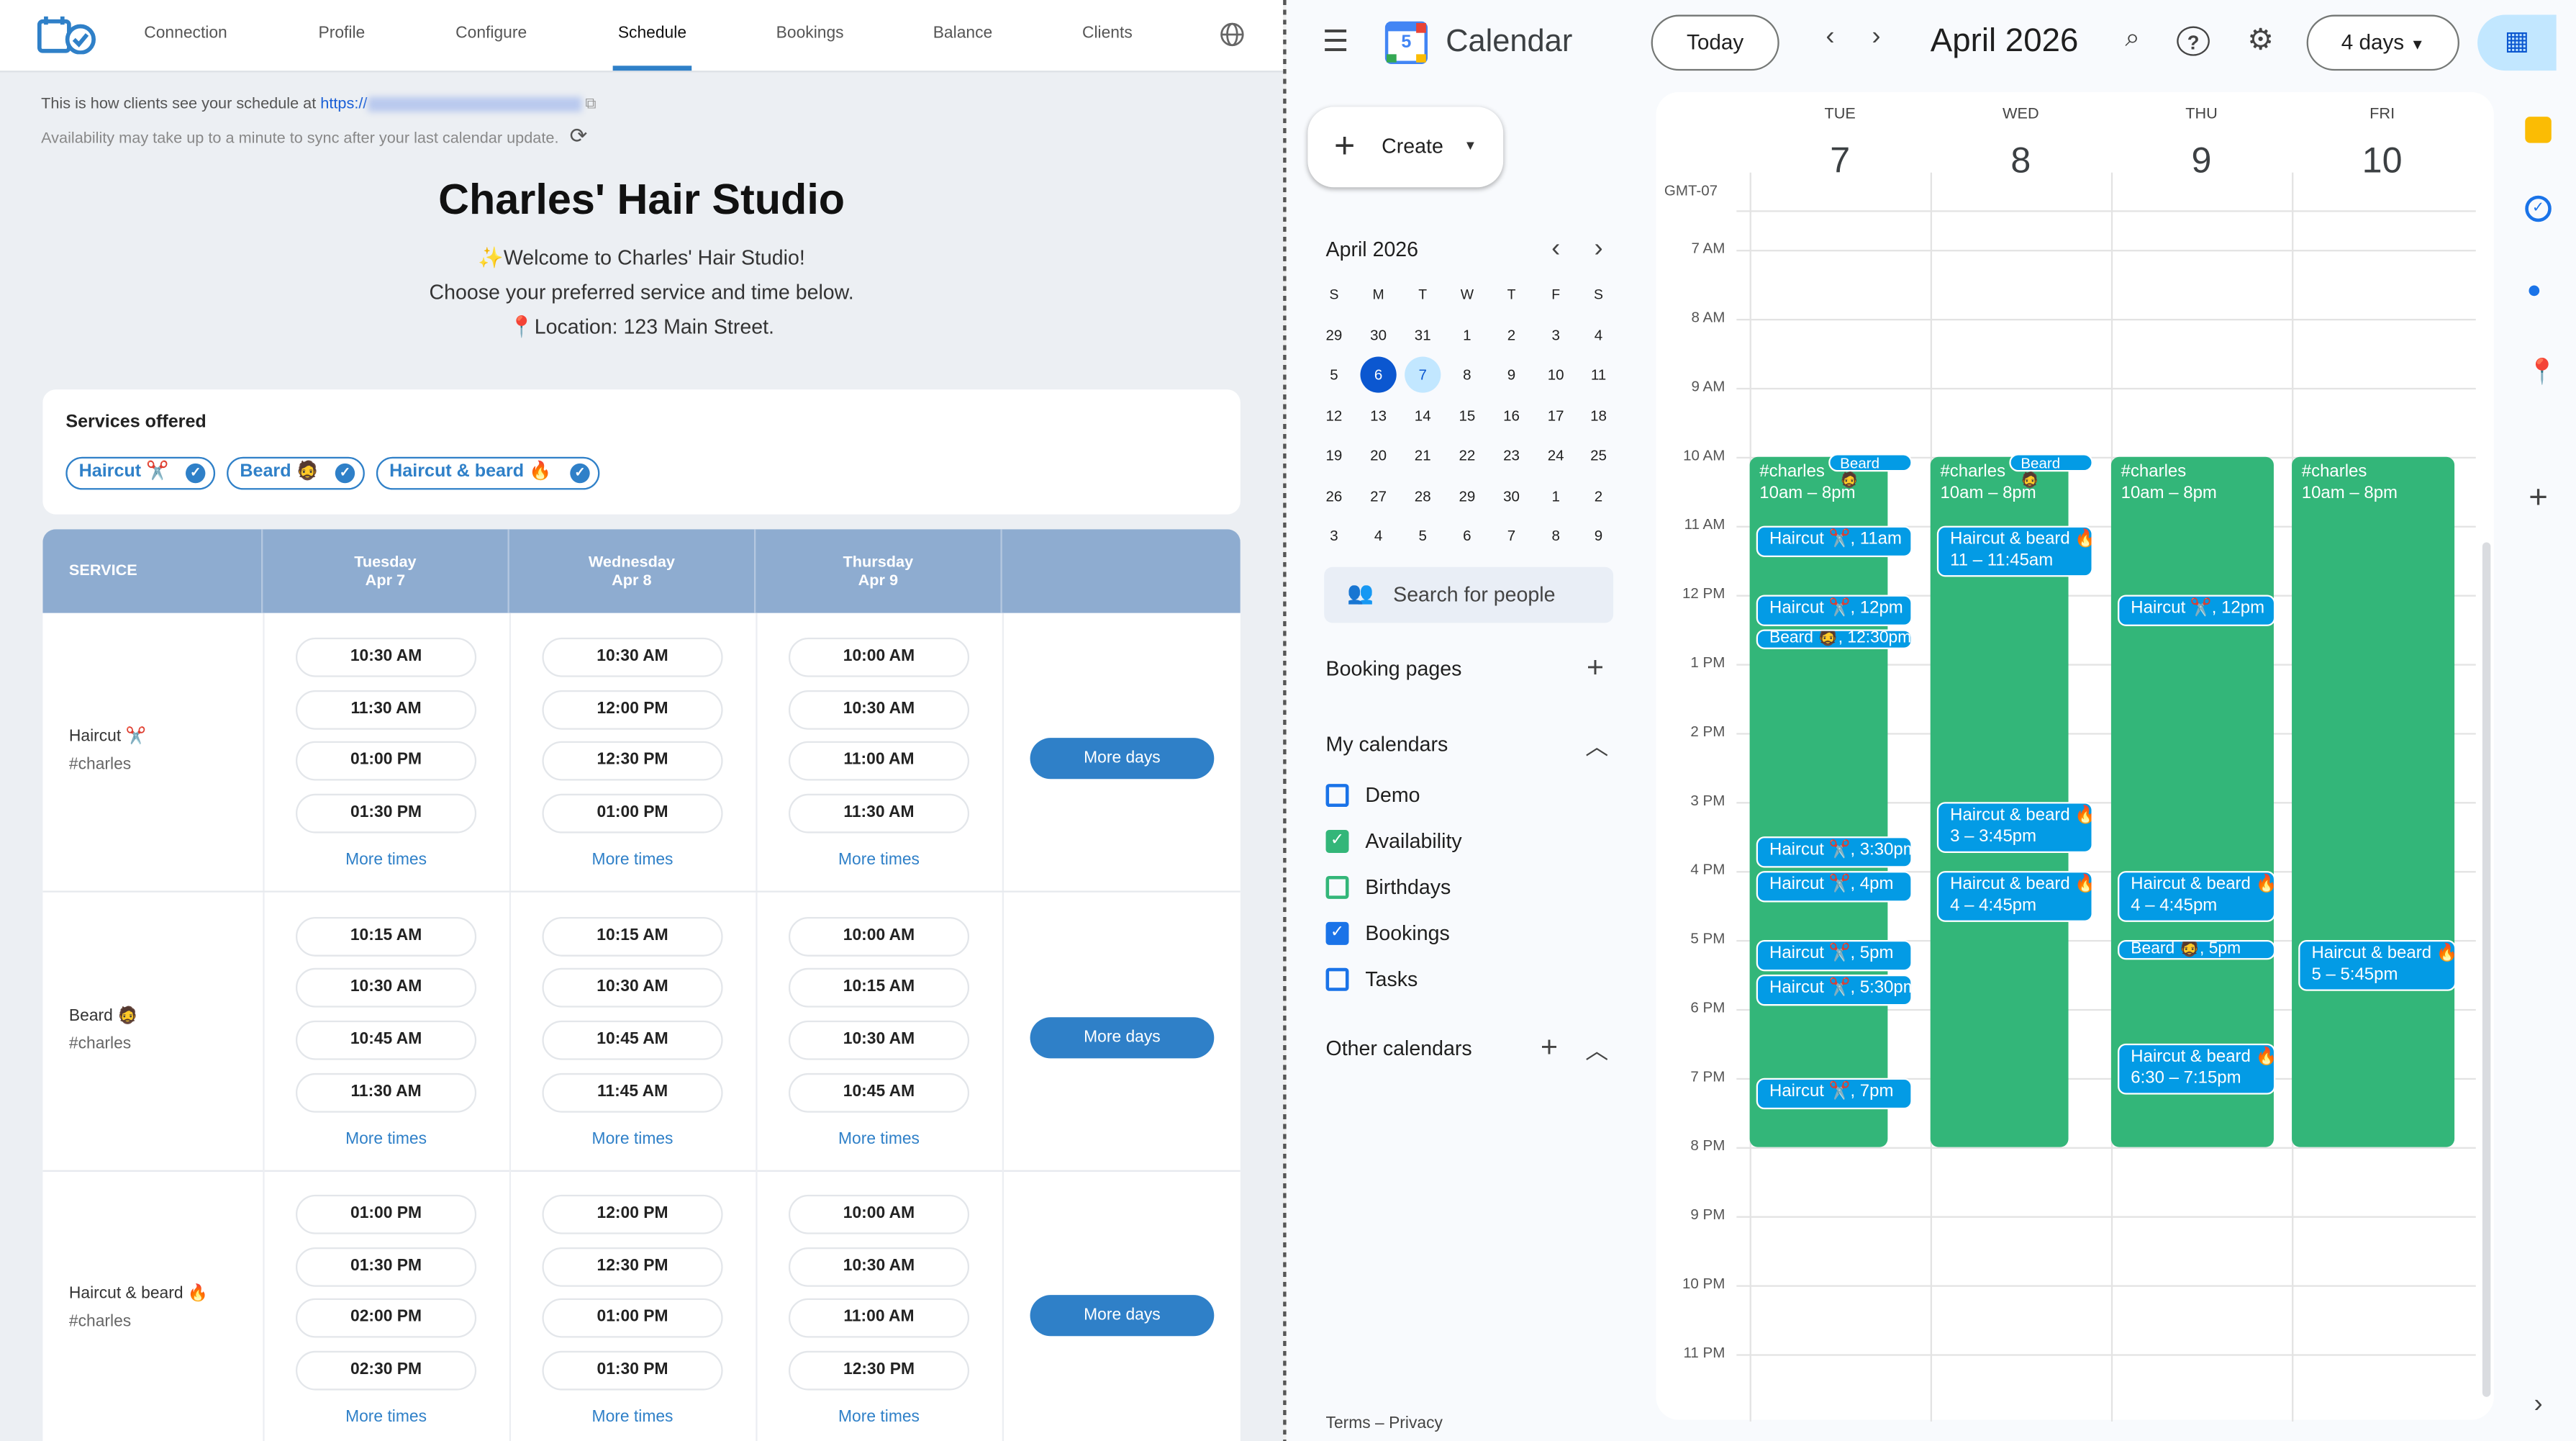  I want to click on mini-day: 23, so click(1511, 456).